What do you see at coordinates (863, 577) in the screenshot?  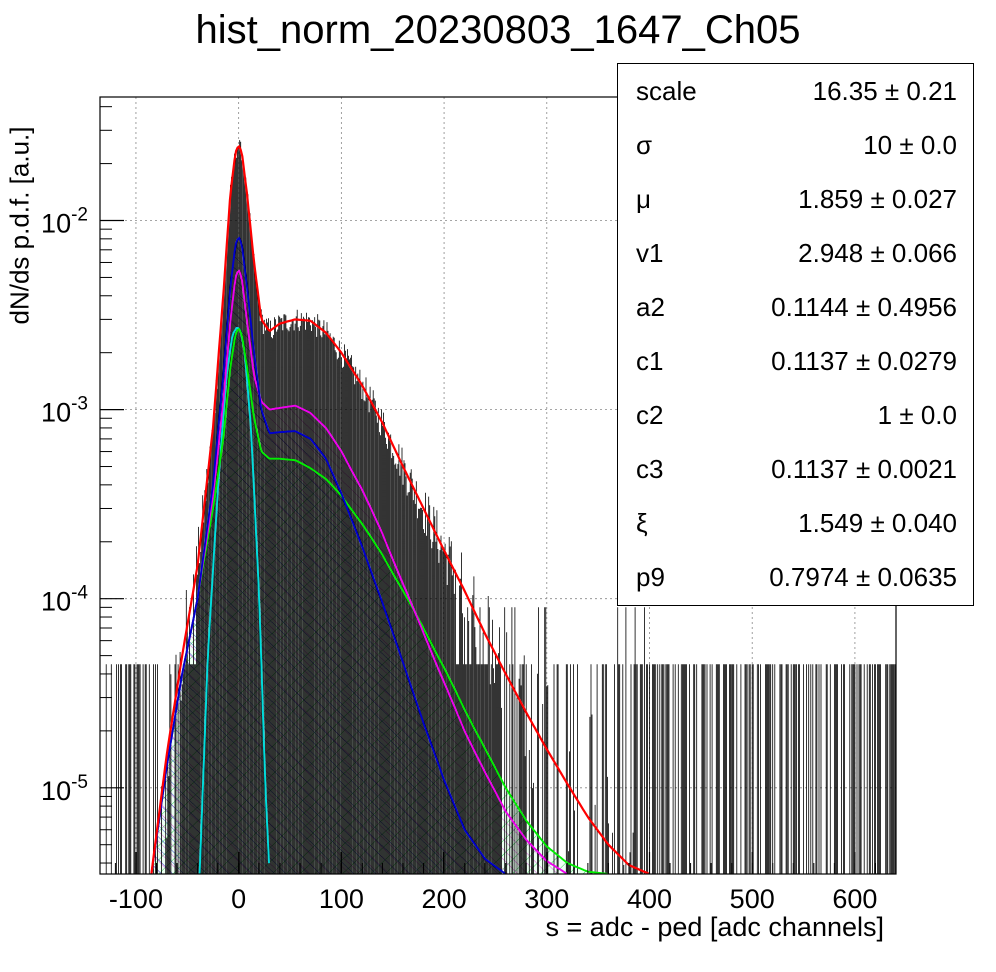 I see `stat-value: 0.7974 ± 0.0635` at bounding box center [863, 577].